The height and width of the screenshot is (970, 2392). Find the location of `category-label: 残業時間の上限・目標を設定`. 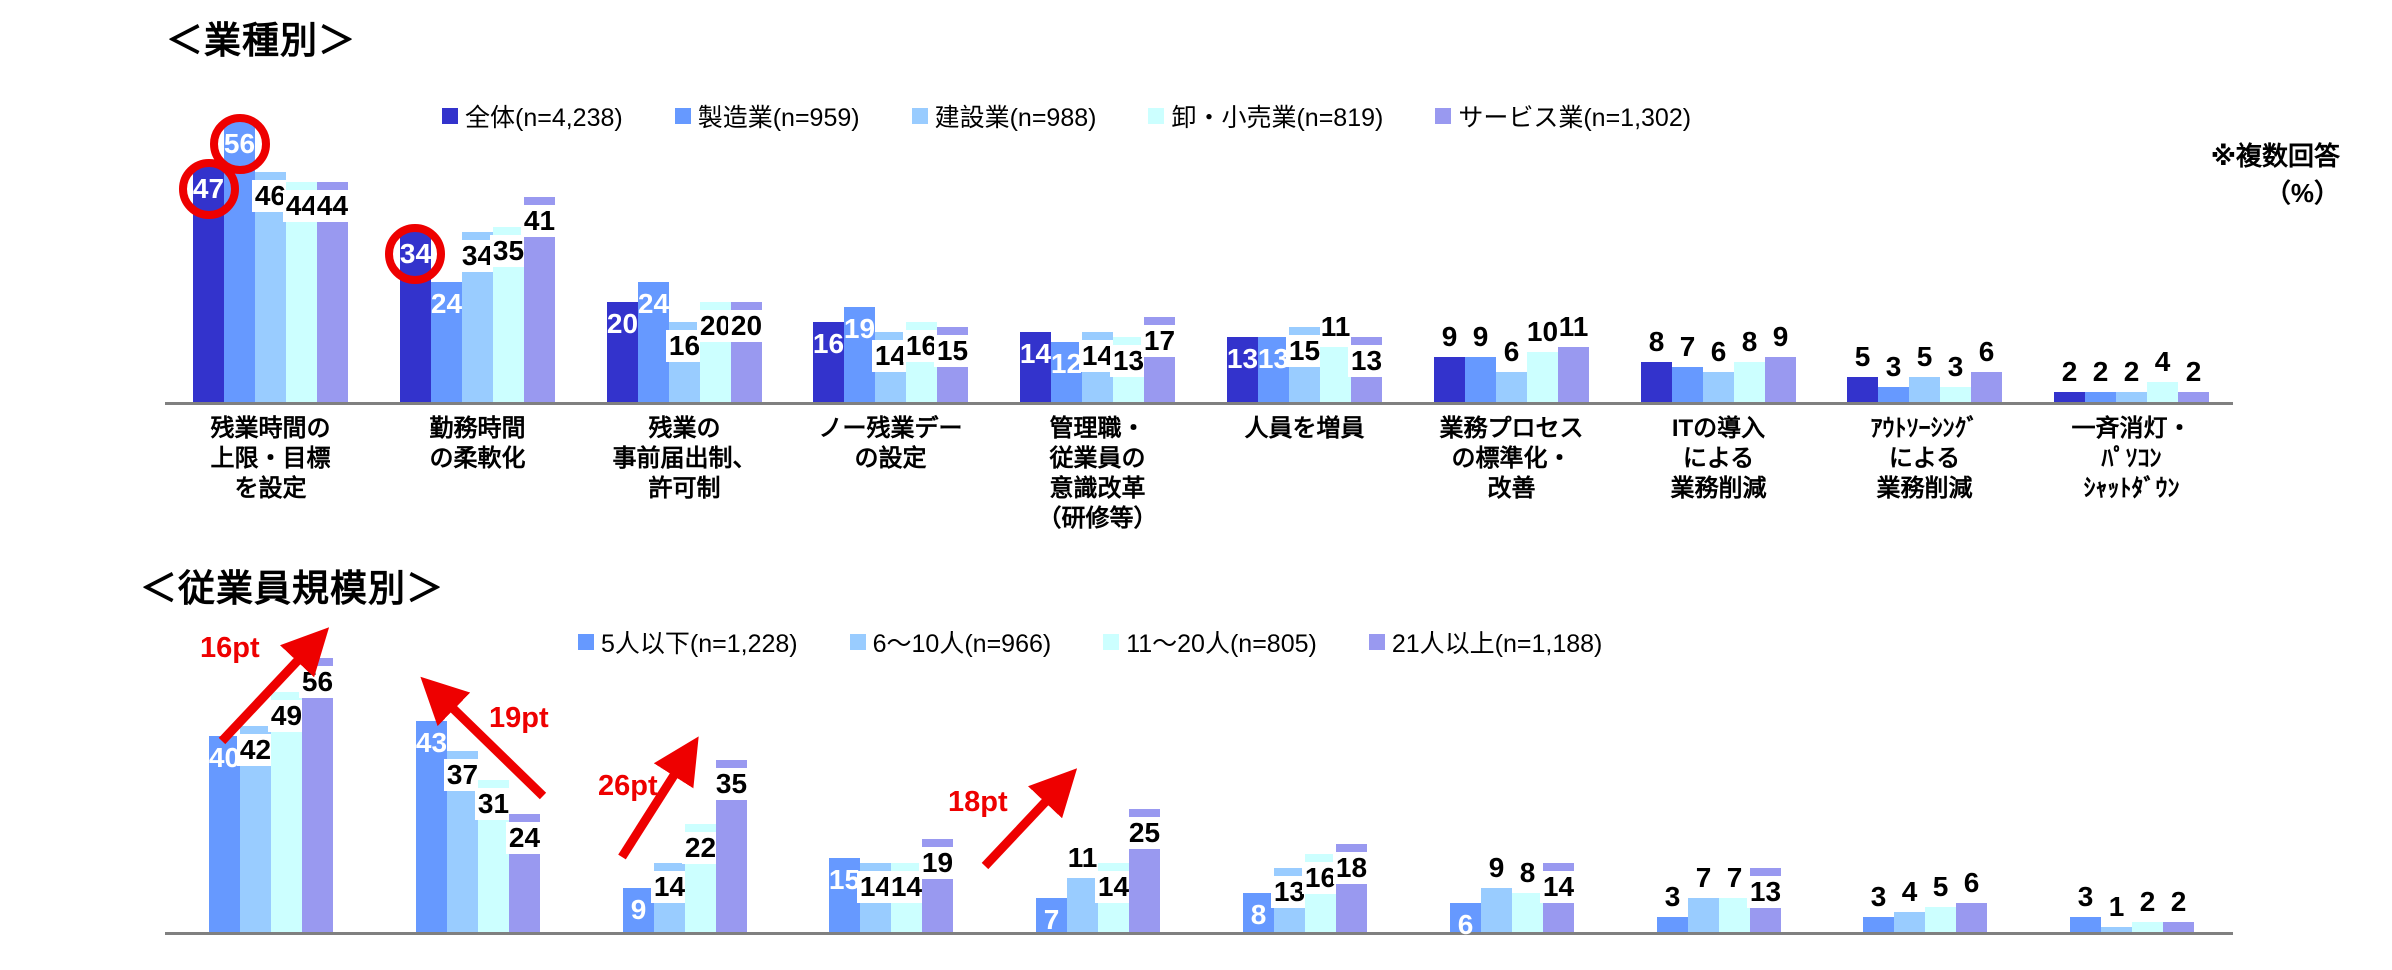

category-label: 残業時間の上限・目標を設定 is located at coordinates (271, 459).